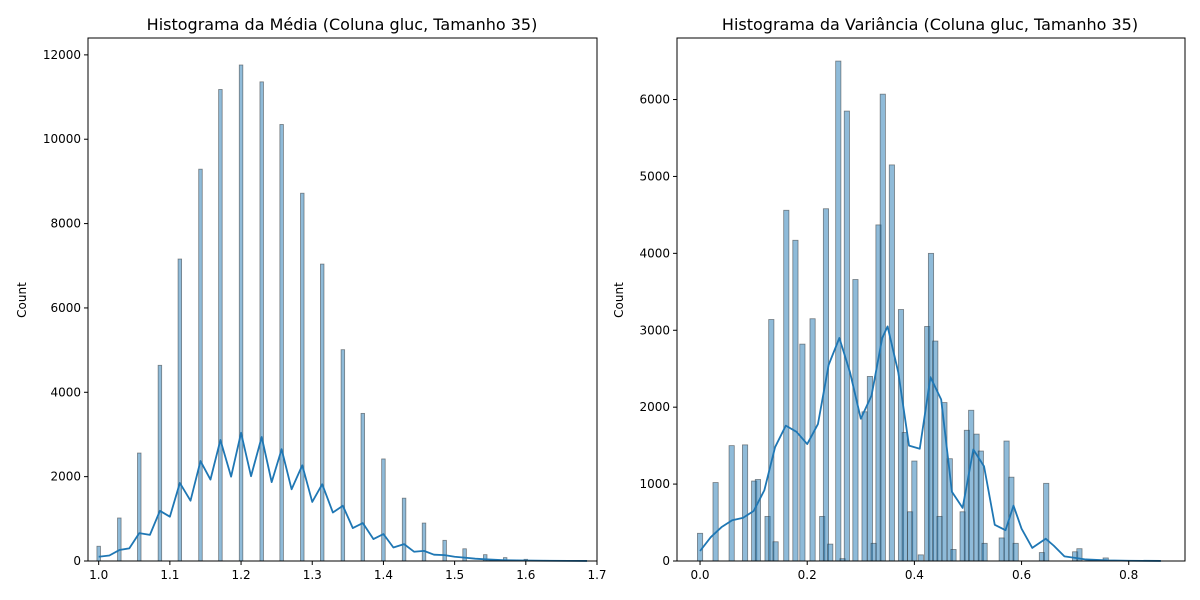 This screenshot has width=1200, height=600. Describe the element at coordinates (383, 575) in the screenshot. I see `x-tick-label-mean-4: 1.4` at that location.